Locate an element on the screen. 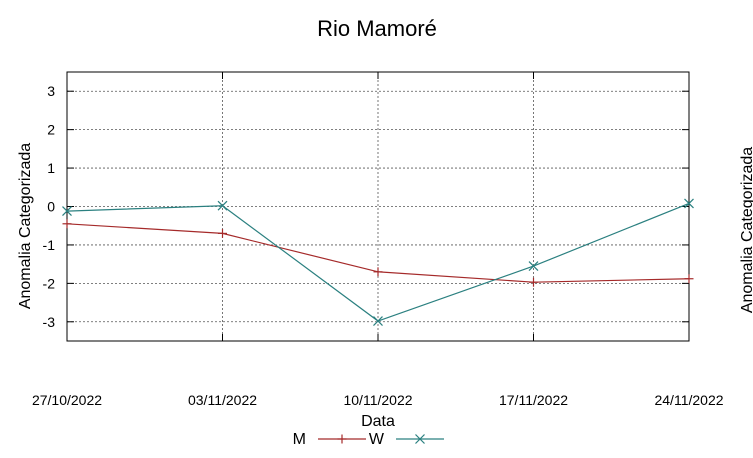  x-tick-label: 10/11/2022 is located at coordinates (377, 400).